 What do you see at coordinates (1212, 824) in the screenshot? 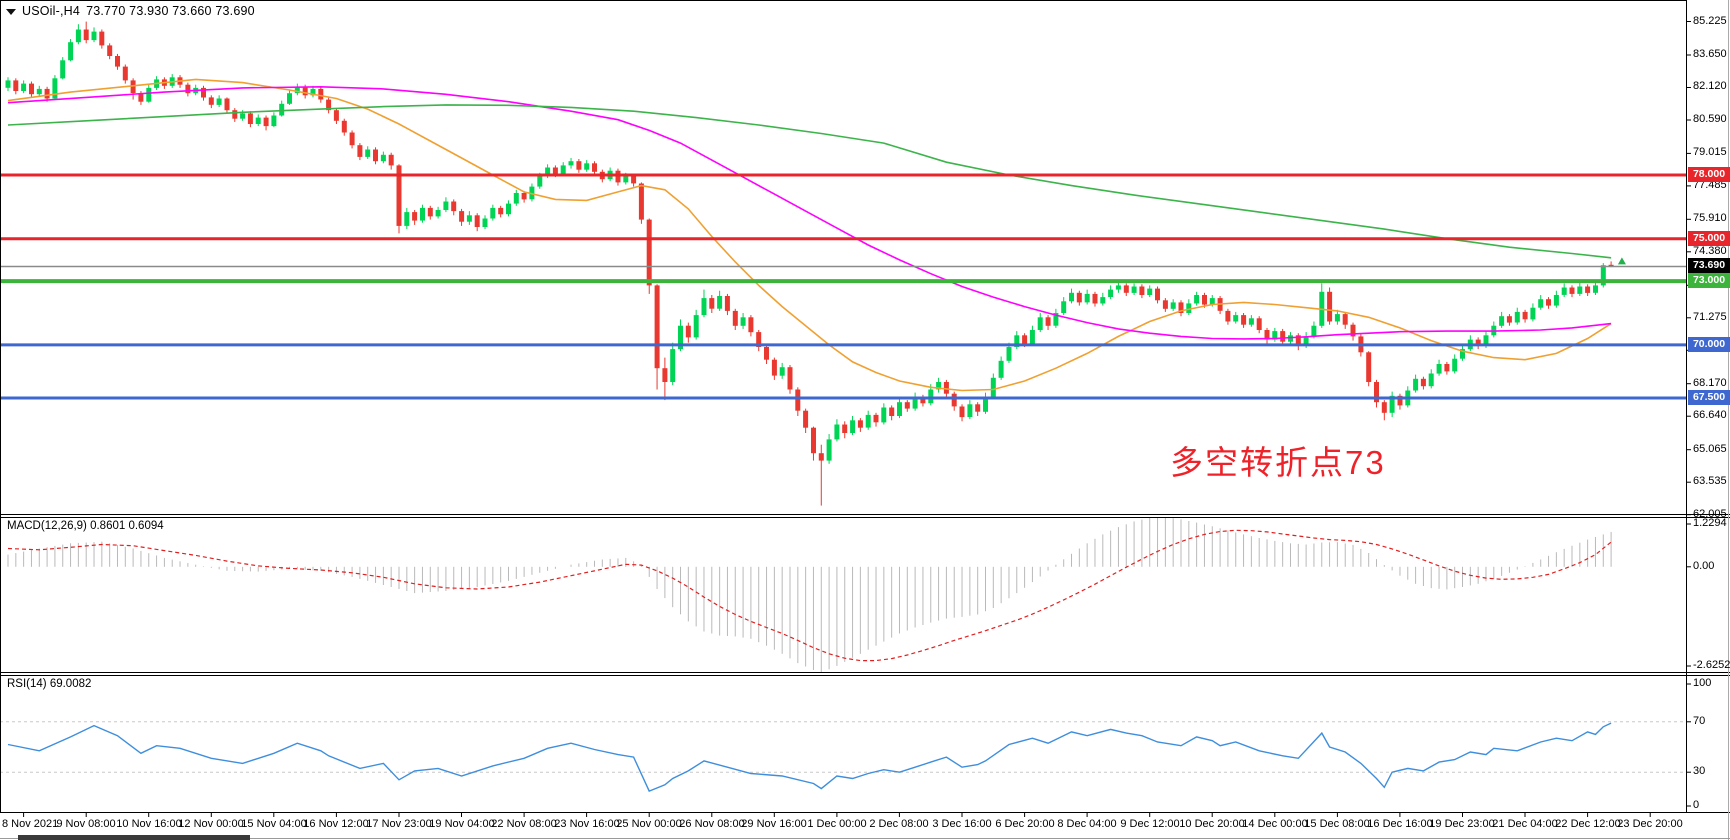
I see `time-axis-label: 10 Dec 20:00` at bounding box center [1212, 824].